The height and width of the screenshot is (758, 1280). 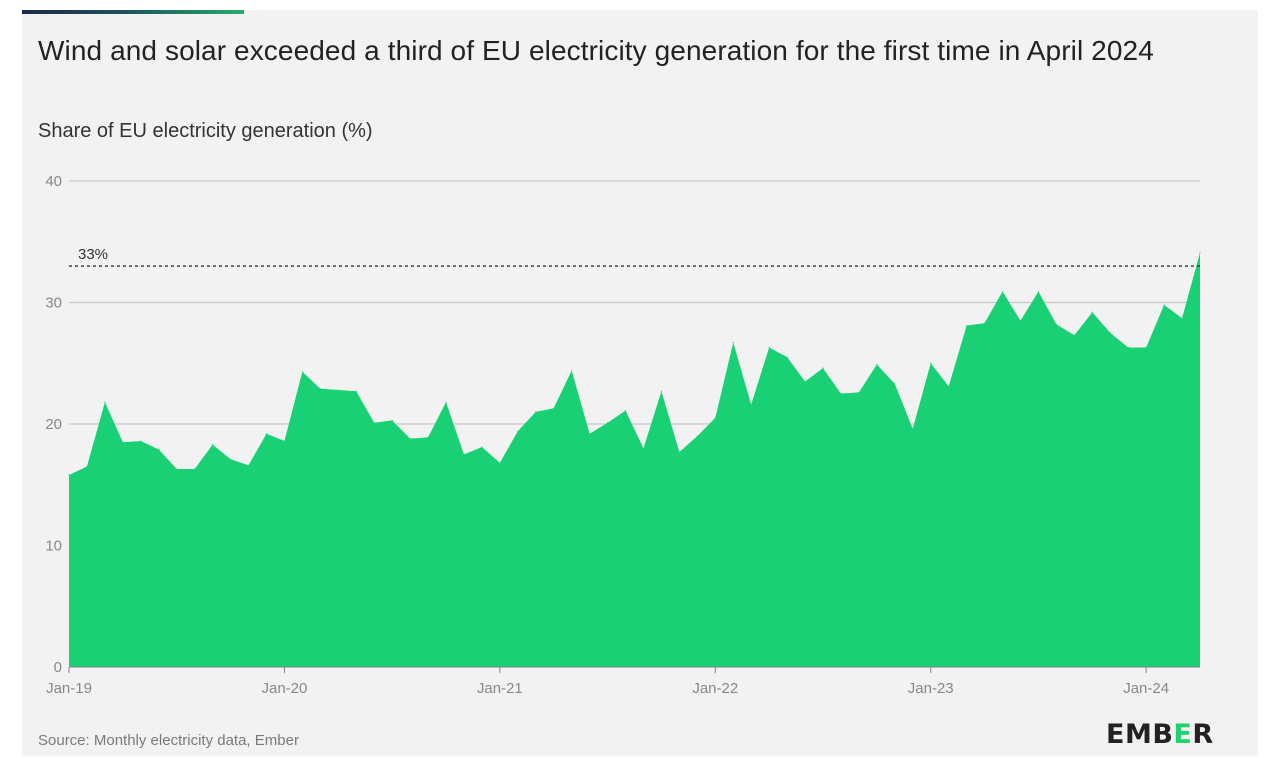 I want to click on x-tick-label: Jan-19, so click(x=69, y=688).